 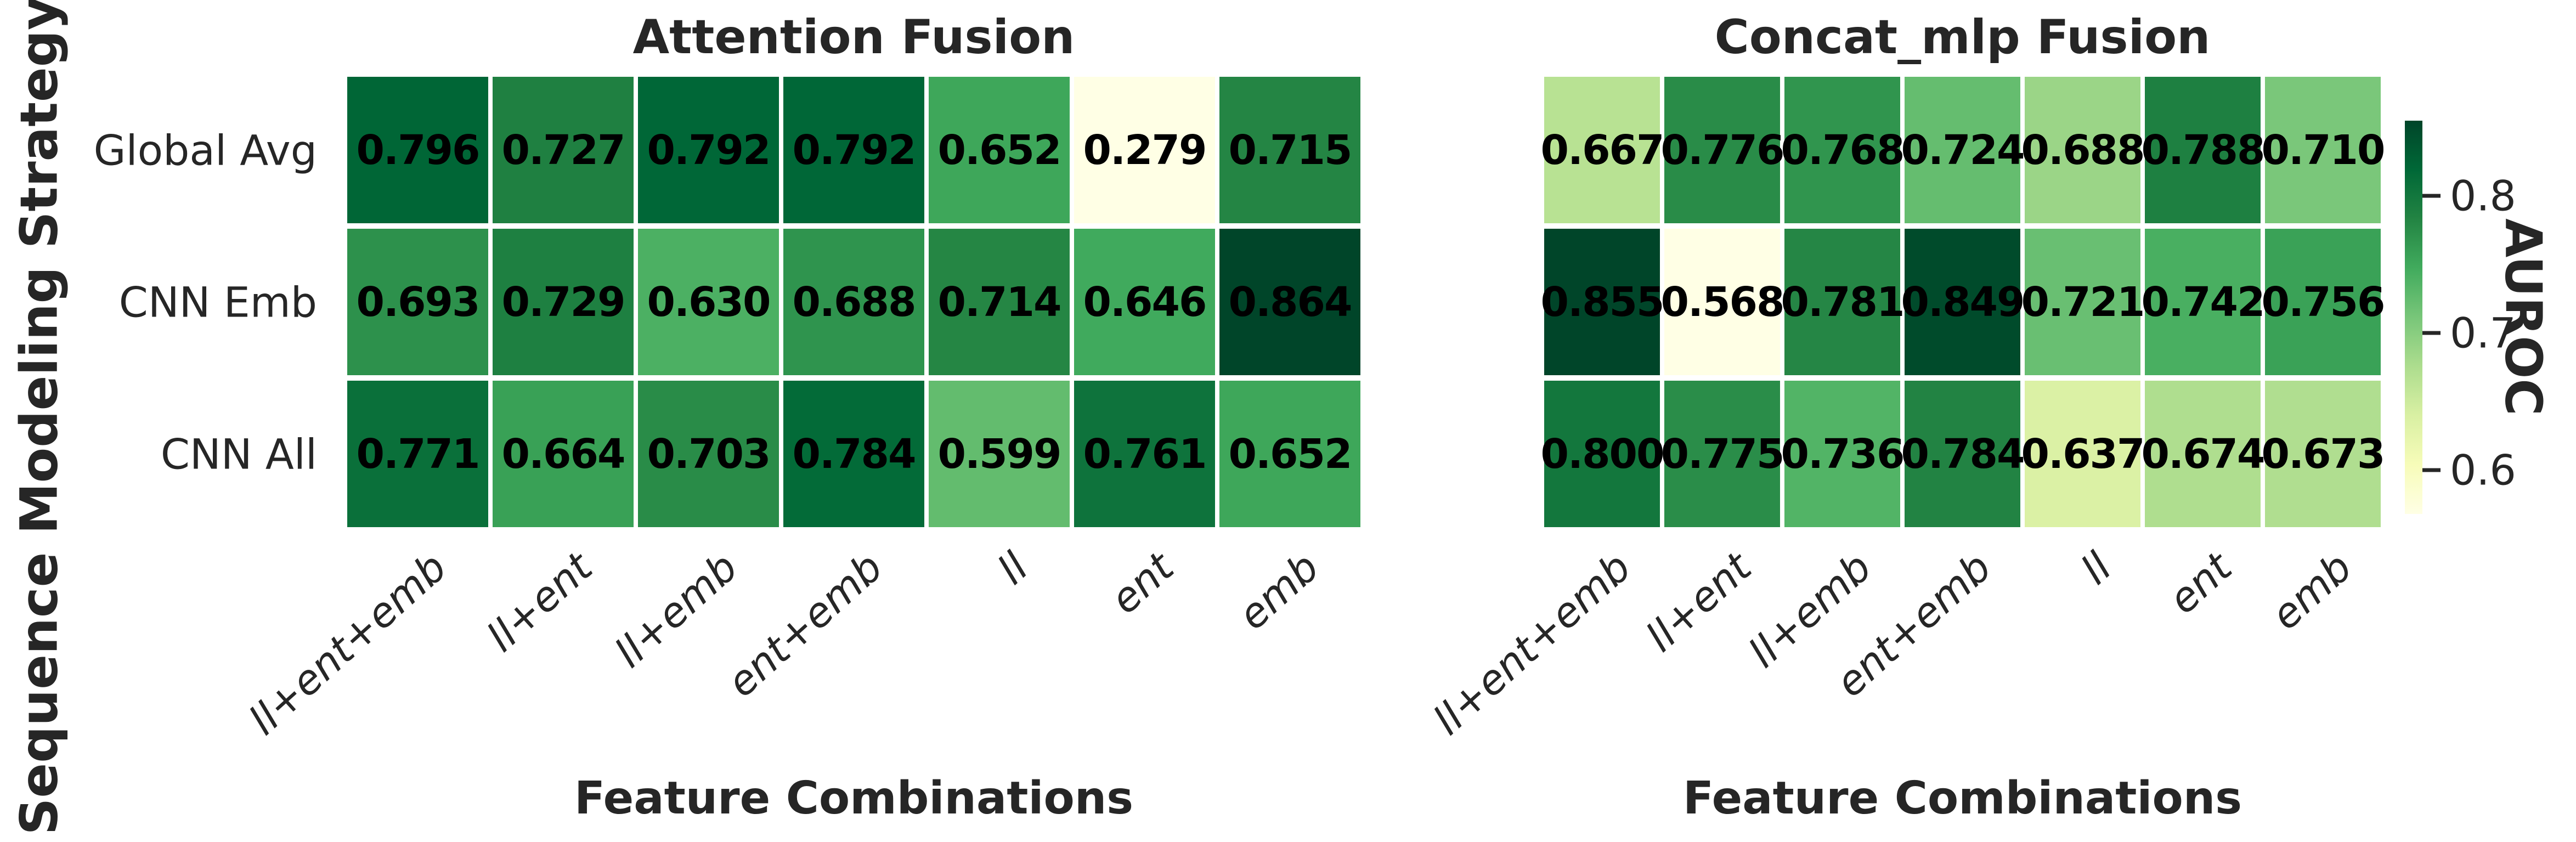 I want to click on y-tick-label: CNN Emb, so click(x=217, y=302).